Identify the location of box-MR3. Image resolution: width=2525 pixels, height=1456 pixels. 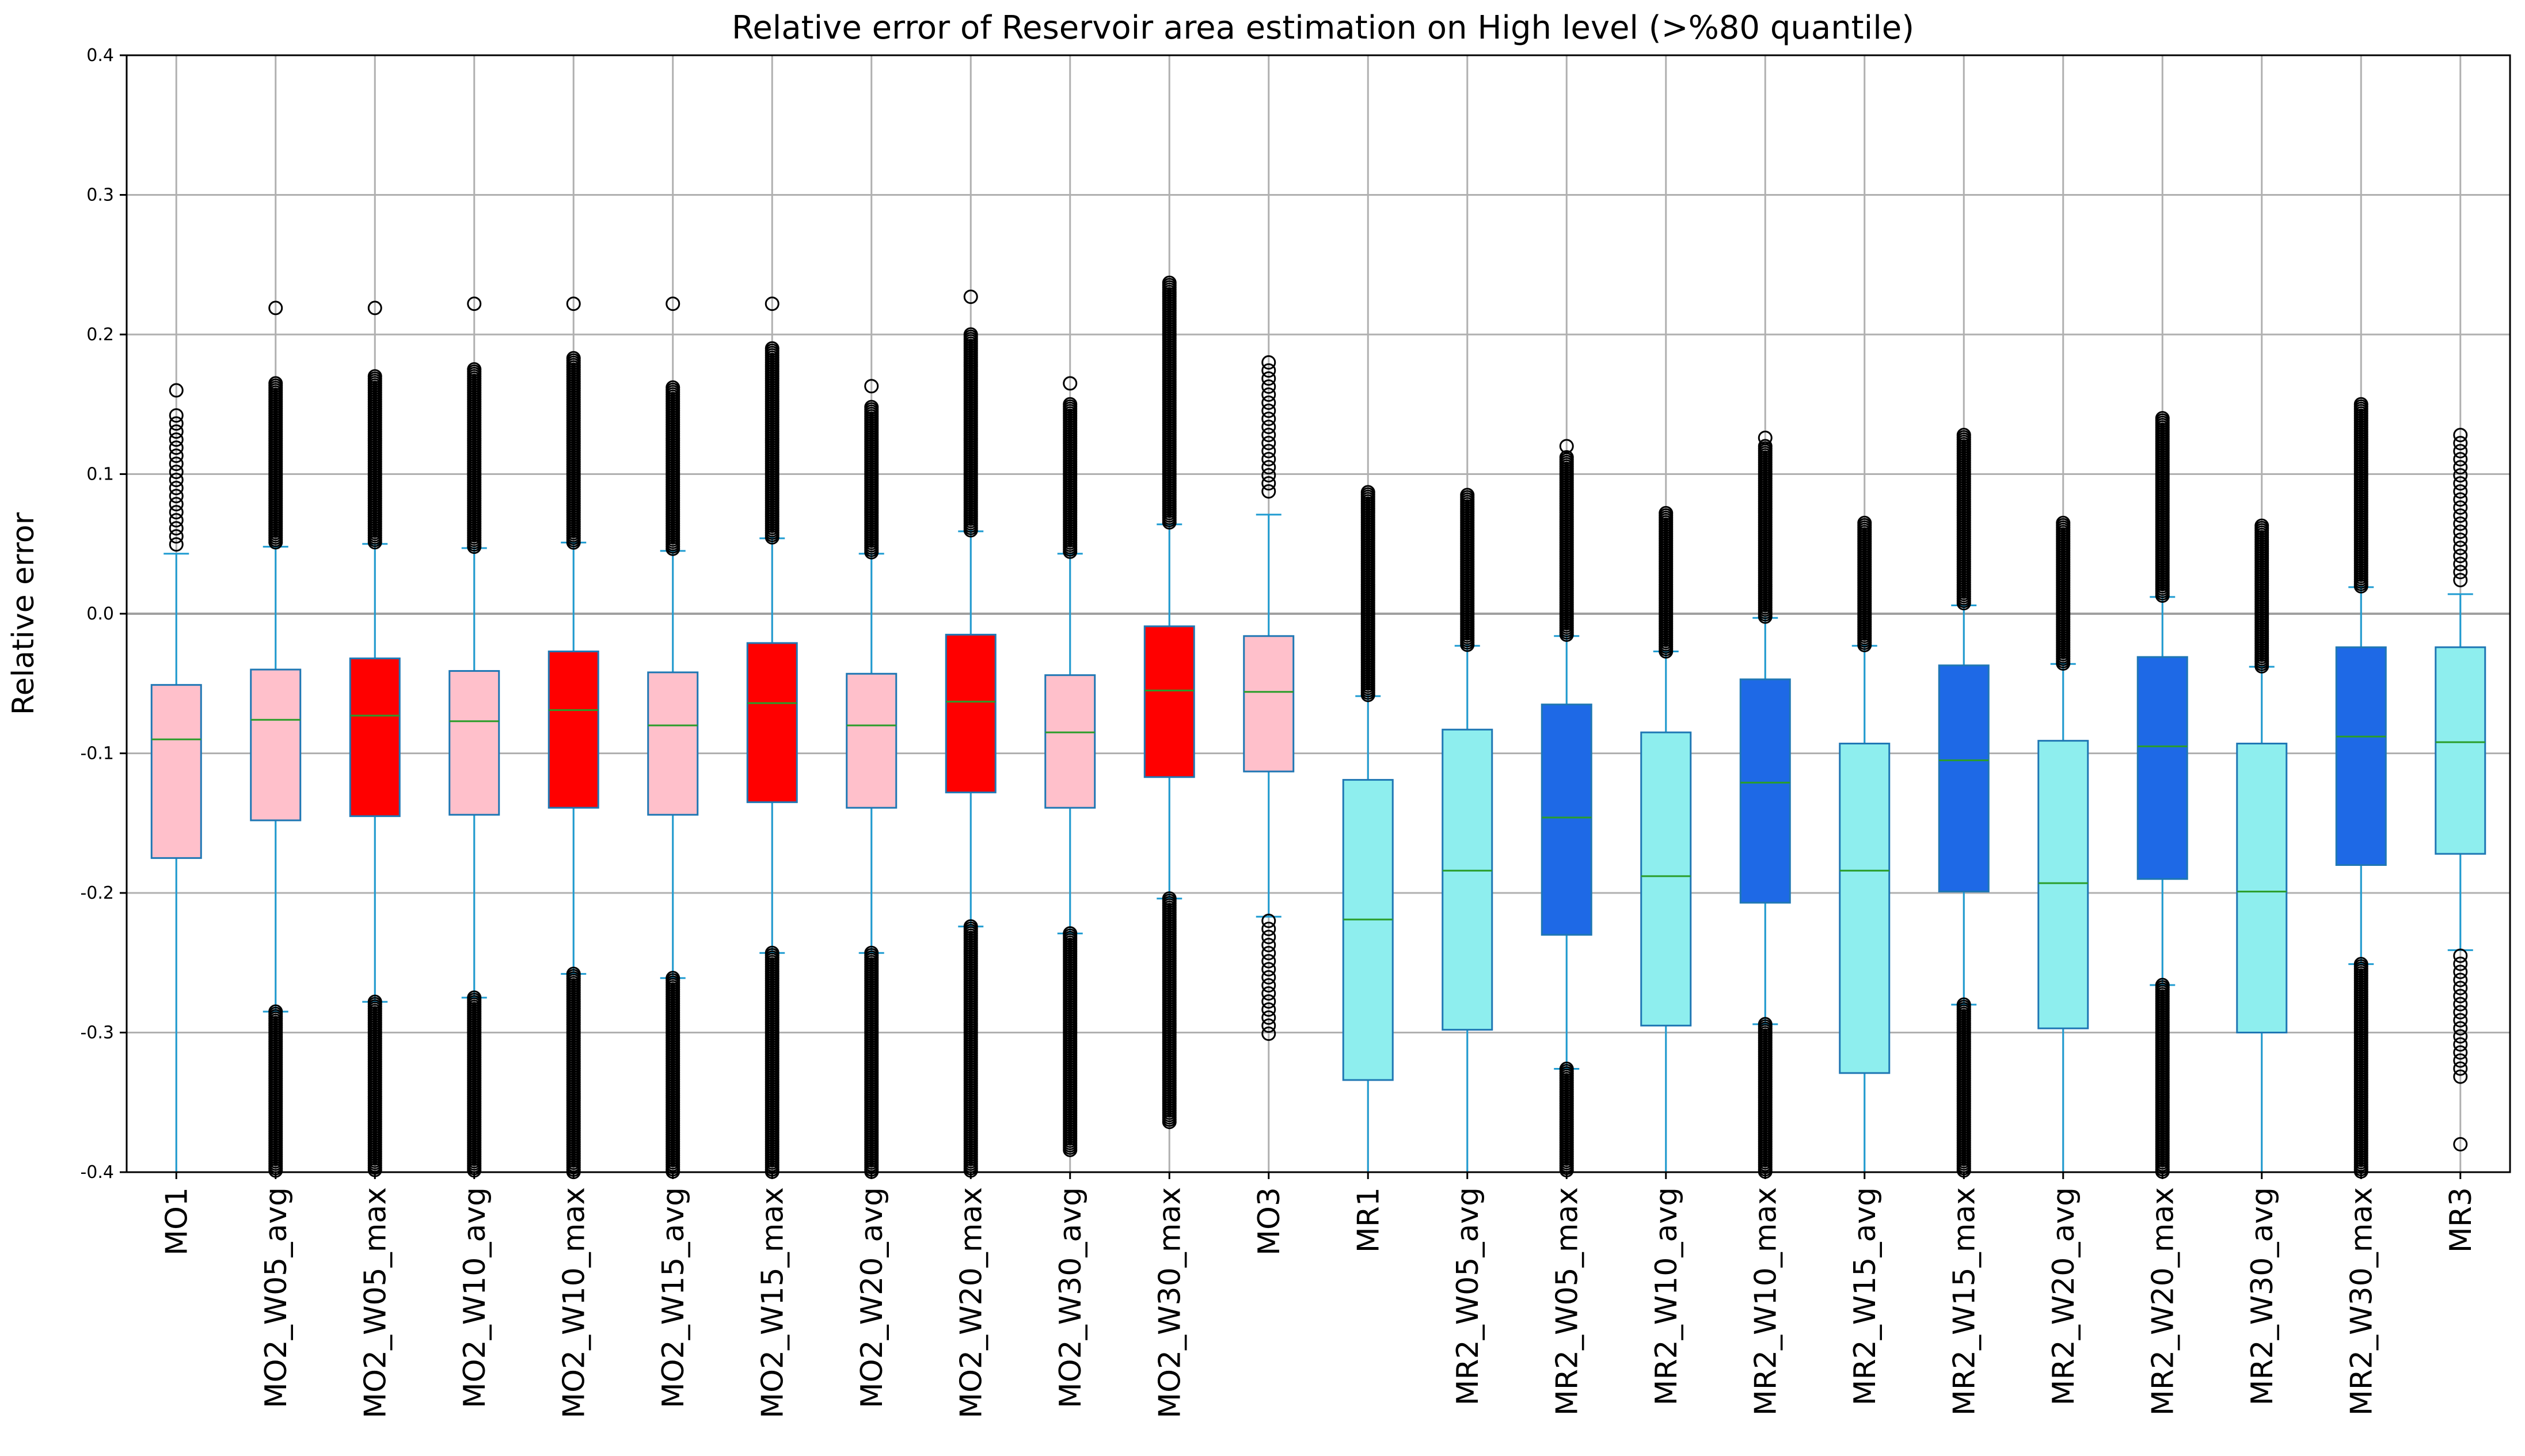
(2460, 789).